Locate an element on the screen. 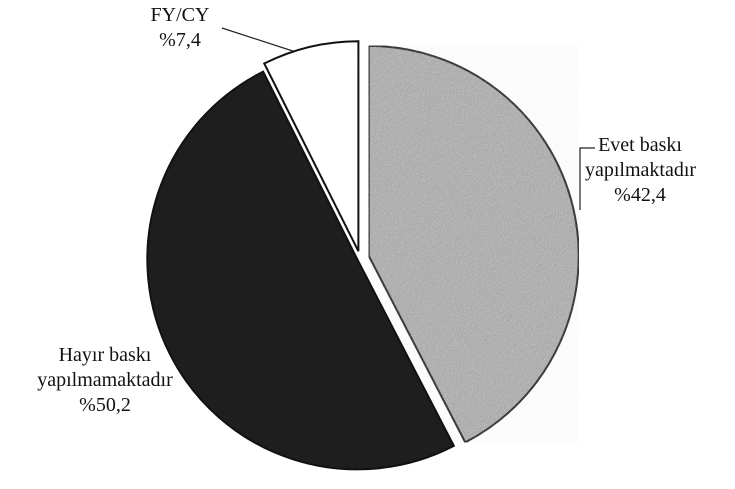  value-label: %50,2 is located at coordinates (105, 405).